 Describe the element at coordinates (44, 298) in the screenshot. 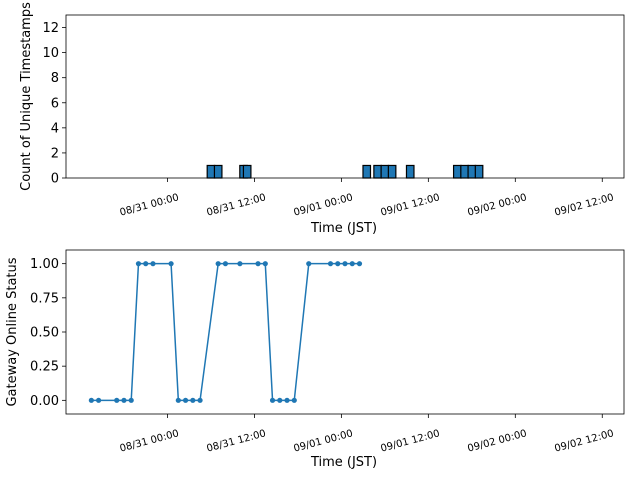

I see `y-tick-label: 0.75` at that location.